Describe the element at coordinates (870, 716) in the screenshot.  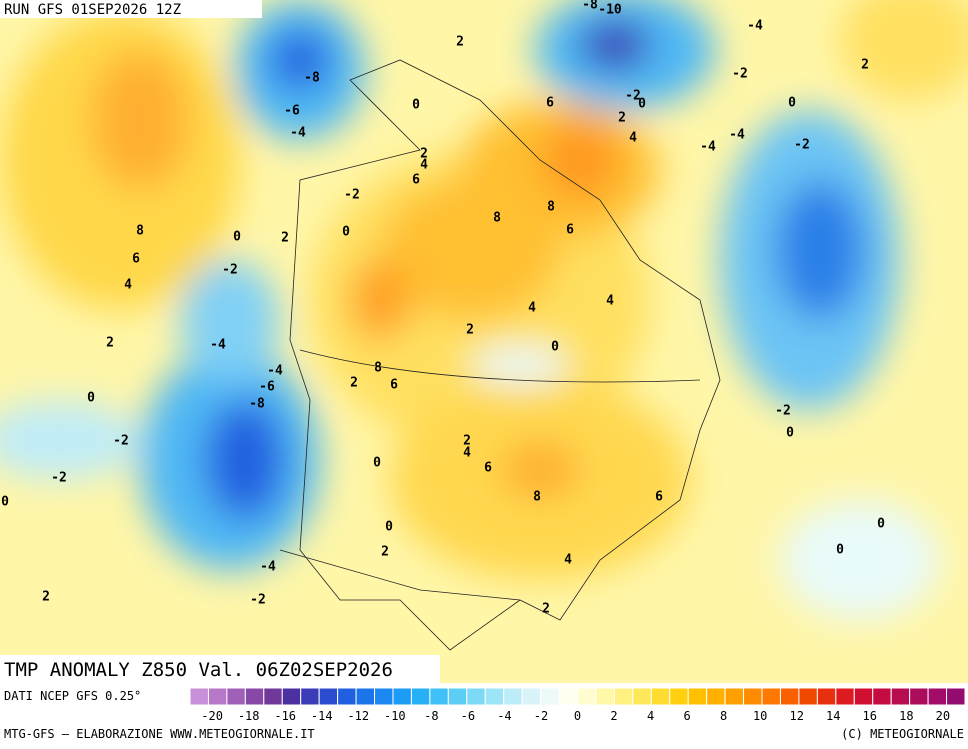
I see `colorbar-tick-label: 16` at that location.